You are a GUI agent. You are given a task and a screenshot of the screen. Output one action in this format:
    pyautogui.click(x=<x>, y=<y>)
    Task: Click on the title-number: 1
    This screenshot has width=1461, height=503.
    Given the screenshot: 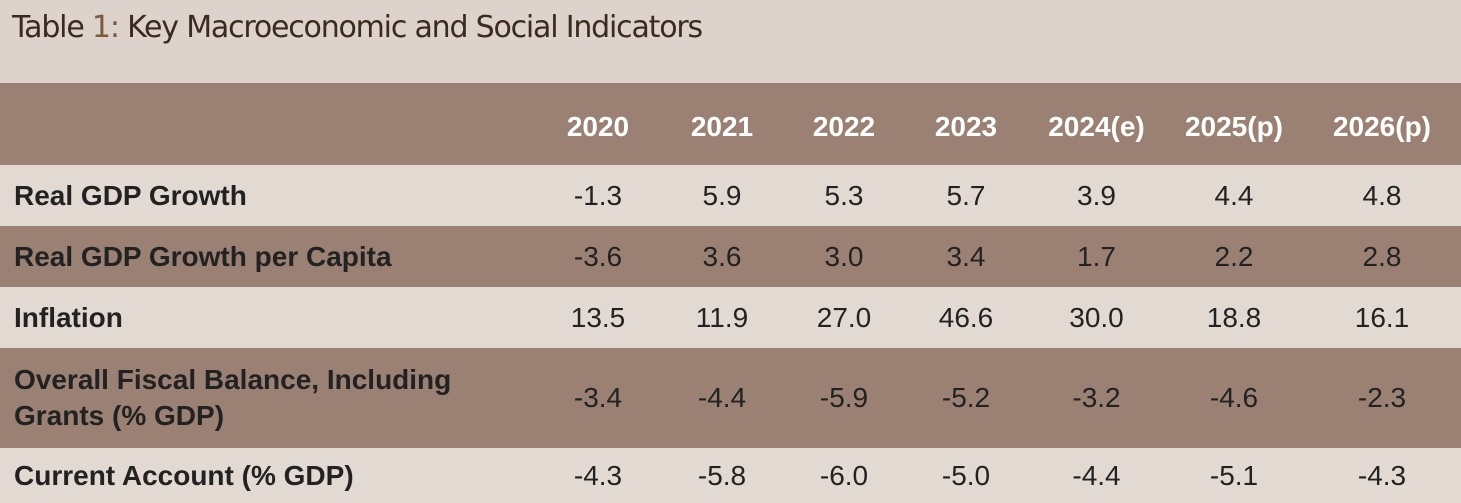 What is the action you would take?
    pyautogui.click(x=101, y=27)
    